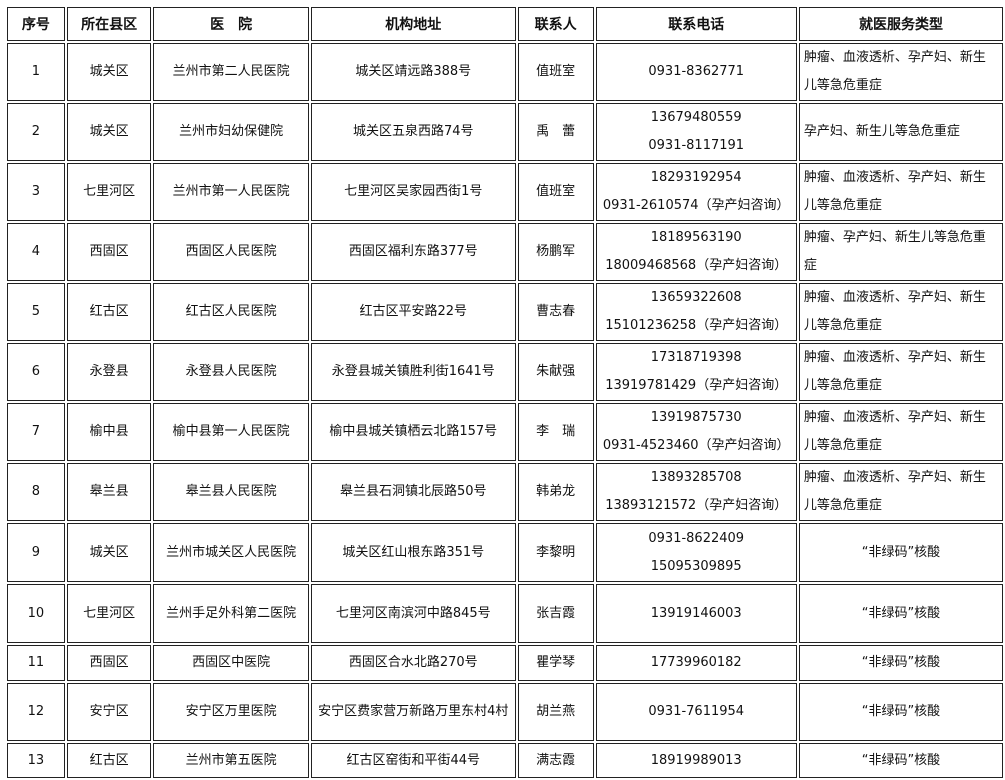 This screenshot has width=1005, height=780. Describe the element at coordinates (696, 252) in the screenshot. I see `phone-cell: 18189563190 18009468568（孕产妇咨询）` at that location.